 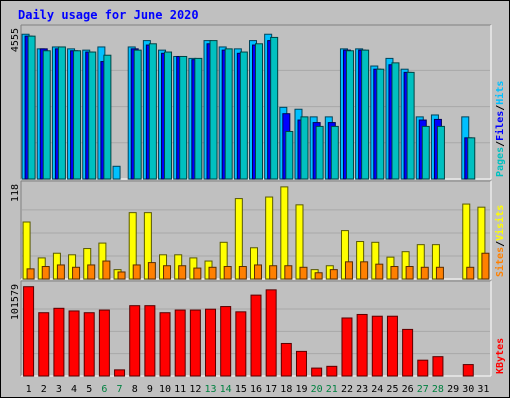 What do you see at coordinates (74, 389) in the screenshot?
I see `x-tick-day-4: 4` at bounding box center [74, 389].